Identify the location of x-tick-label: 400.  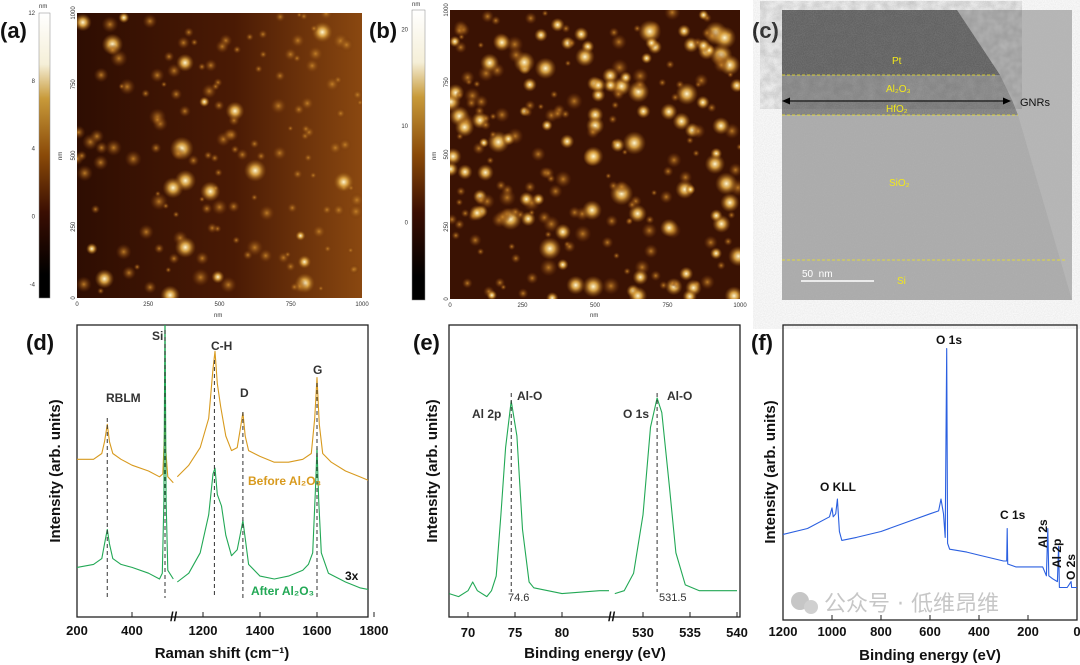
(132, 630).